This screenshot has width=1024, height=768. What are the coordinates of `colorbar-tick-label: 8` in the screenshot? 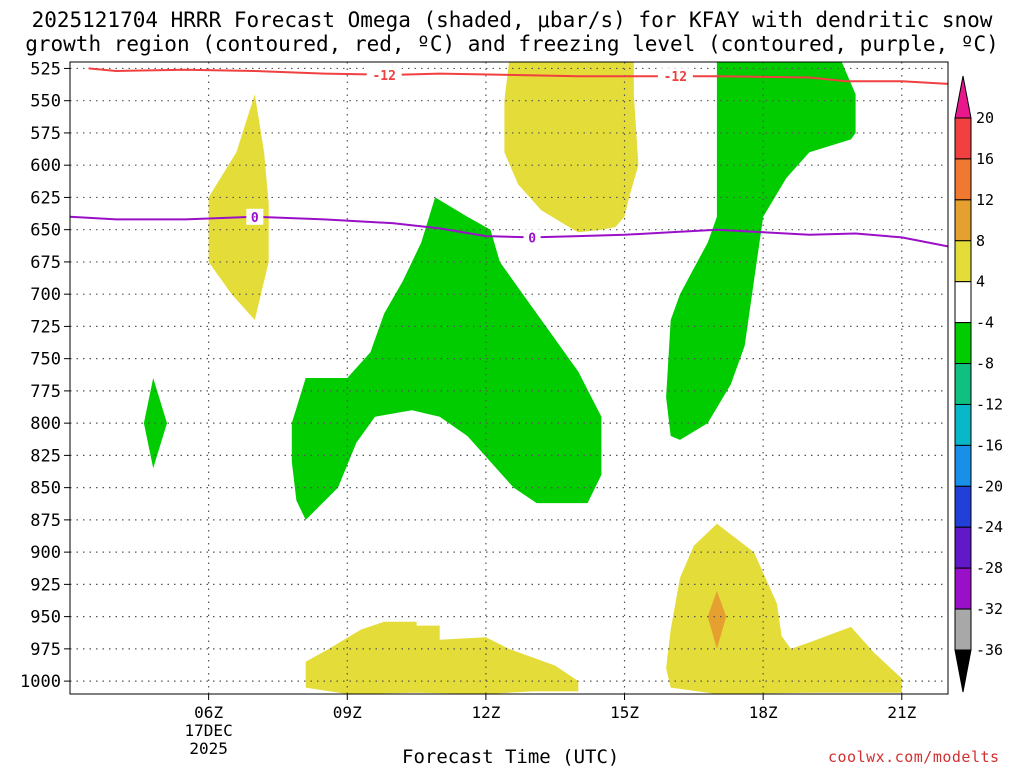 It's located at (980, 241).